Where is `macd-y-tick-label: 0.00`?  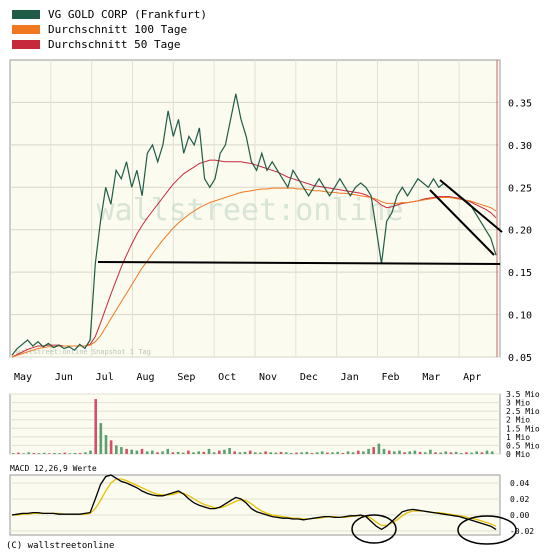
macd-y-tick-label: 0.00 is located at coordinates (519, 515).